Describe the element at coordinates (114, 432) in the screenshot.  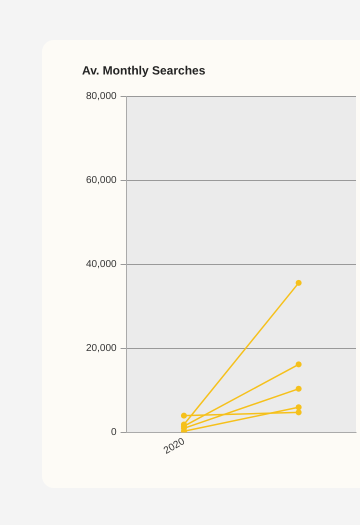
I see `y-tick-label: 0` at that location.